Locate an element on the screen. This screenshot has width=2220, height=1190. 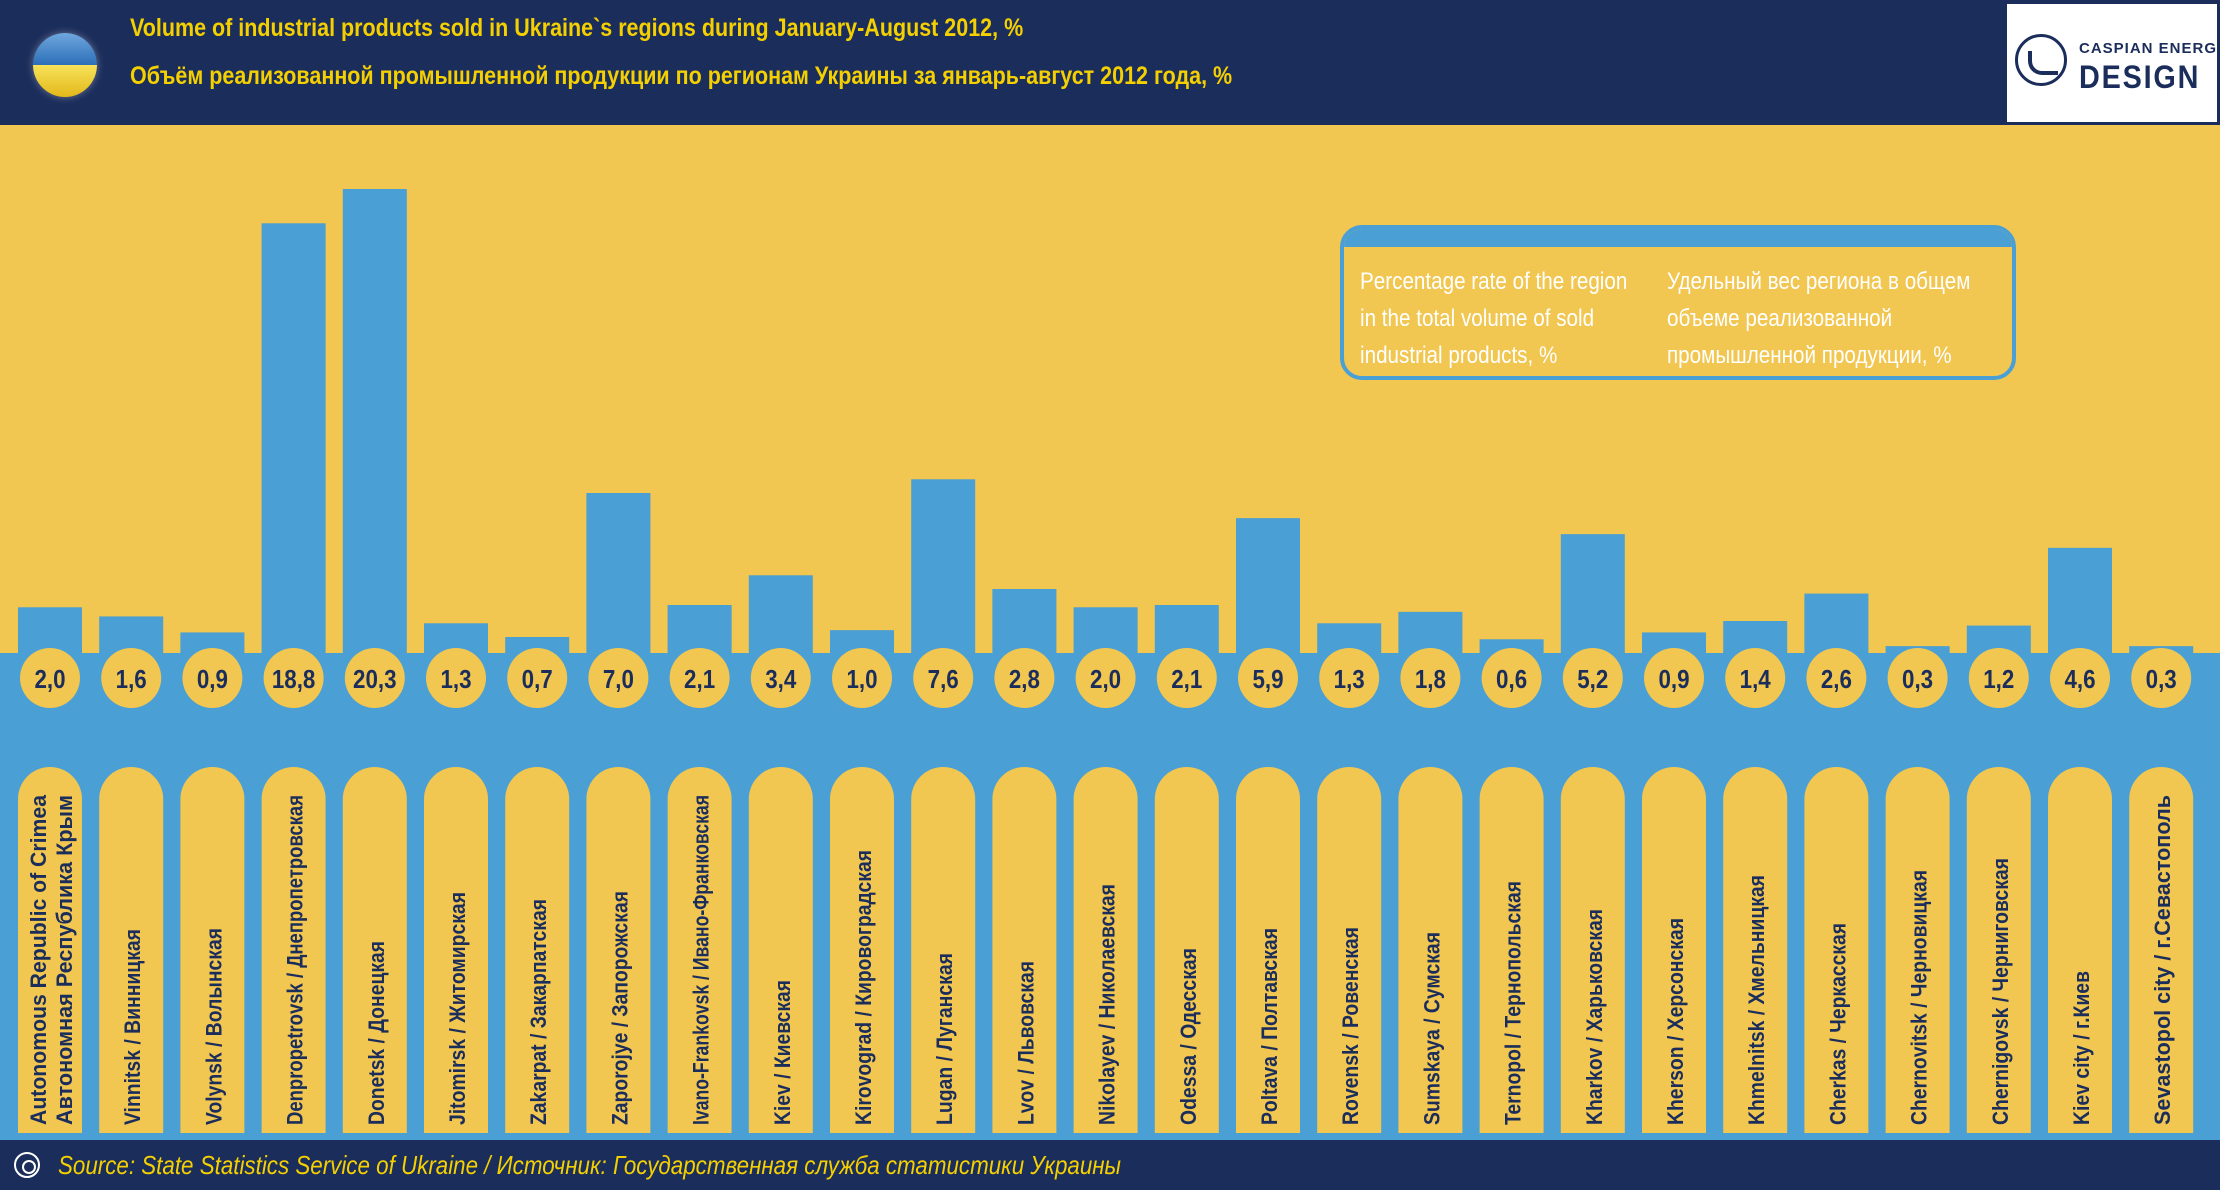
caspian-energy-logo: CASPIAN ENERGY DESIGN is located at coordinates (2113, 63).